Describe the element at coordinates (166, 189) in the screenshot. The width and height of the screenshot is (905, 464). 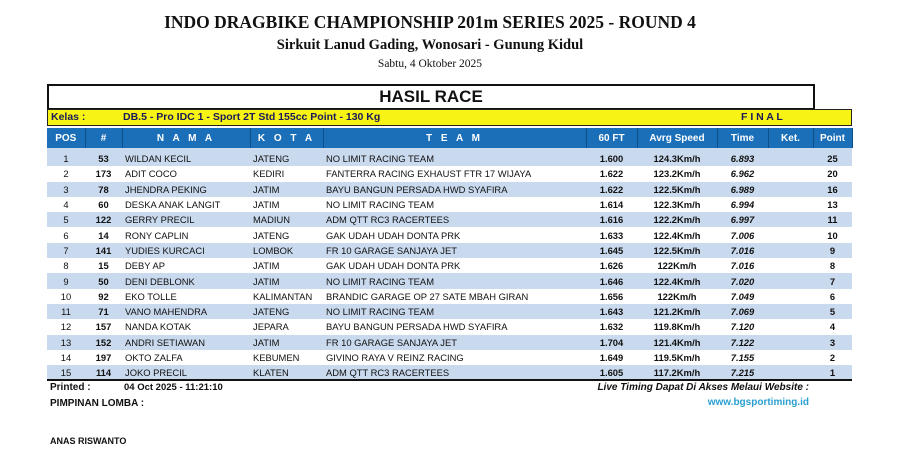
I see `cell-name: JHENDRA PEKING` at that location.